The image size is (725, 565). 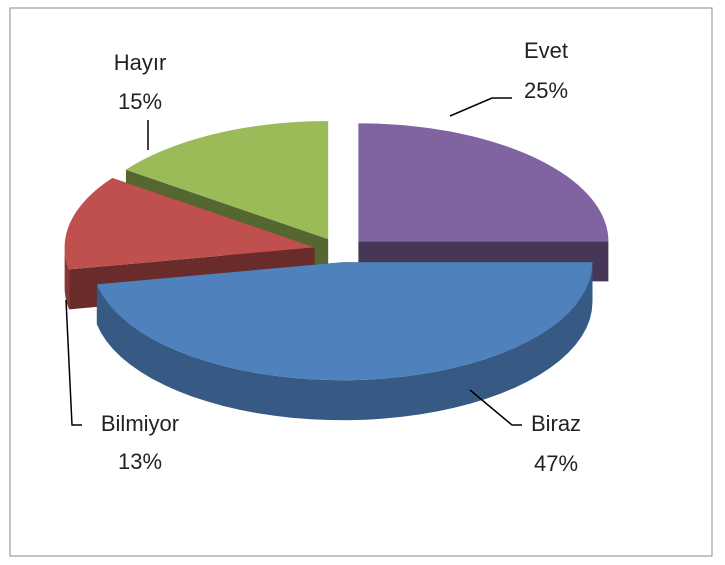 I want to click on label-name: Bilmiyor, so click(x=140, y=423).